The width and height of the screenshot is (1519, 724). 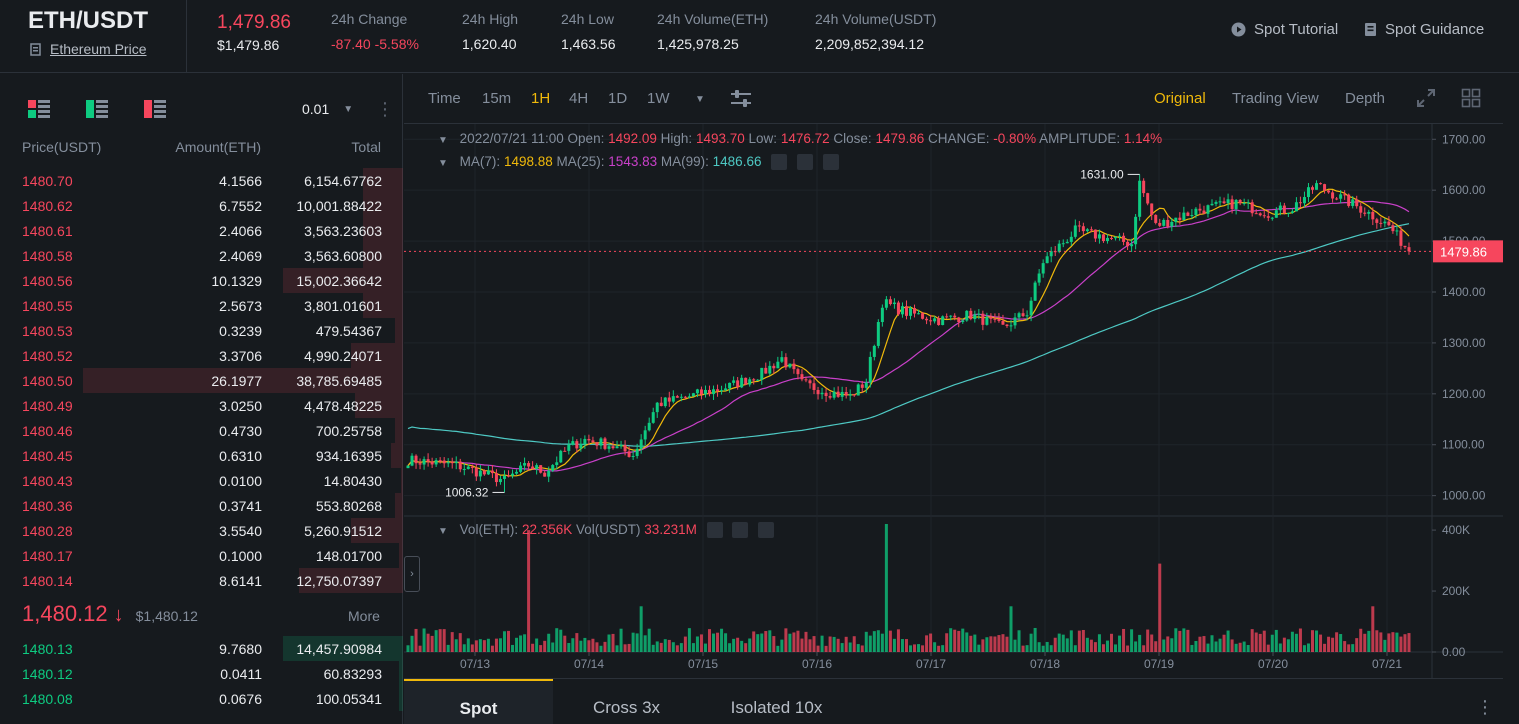 I want to click on precision-select: 0.01 ▼, so click(x=327, y=109).